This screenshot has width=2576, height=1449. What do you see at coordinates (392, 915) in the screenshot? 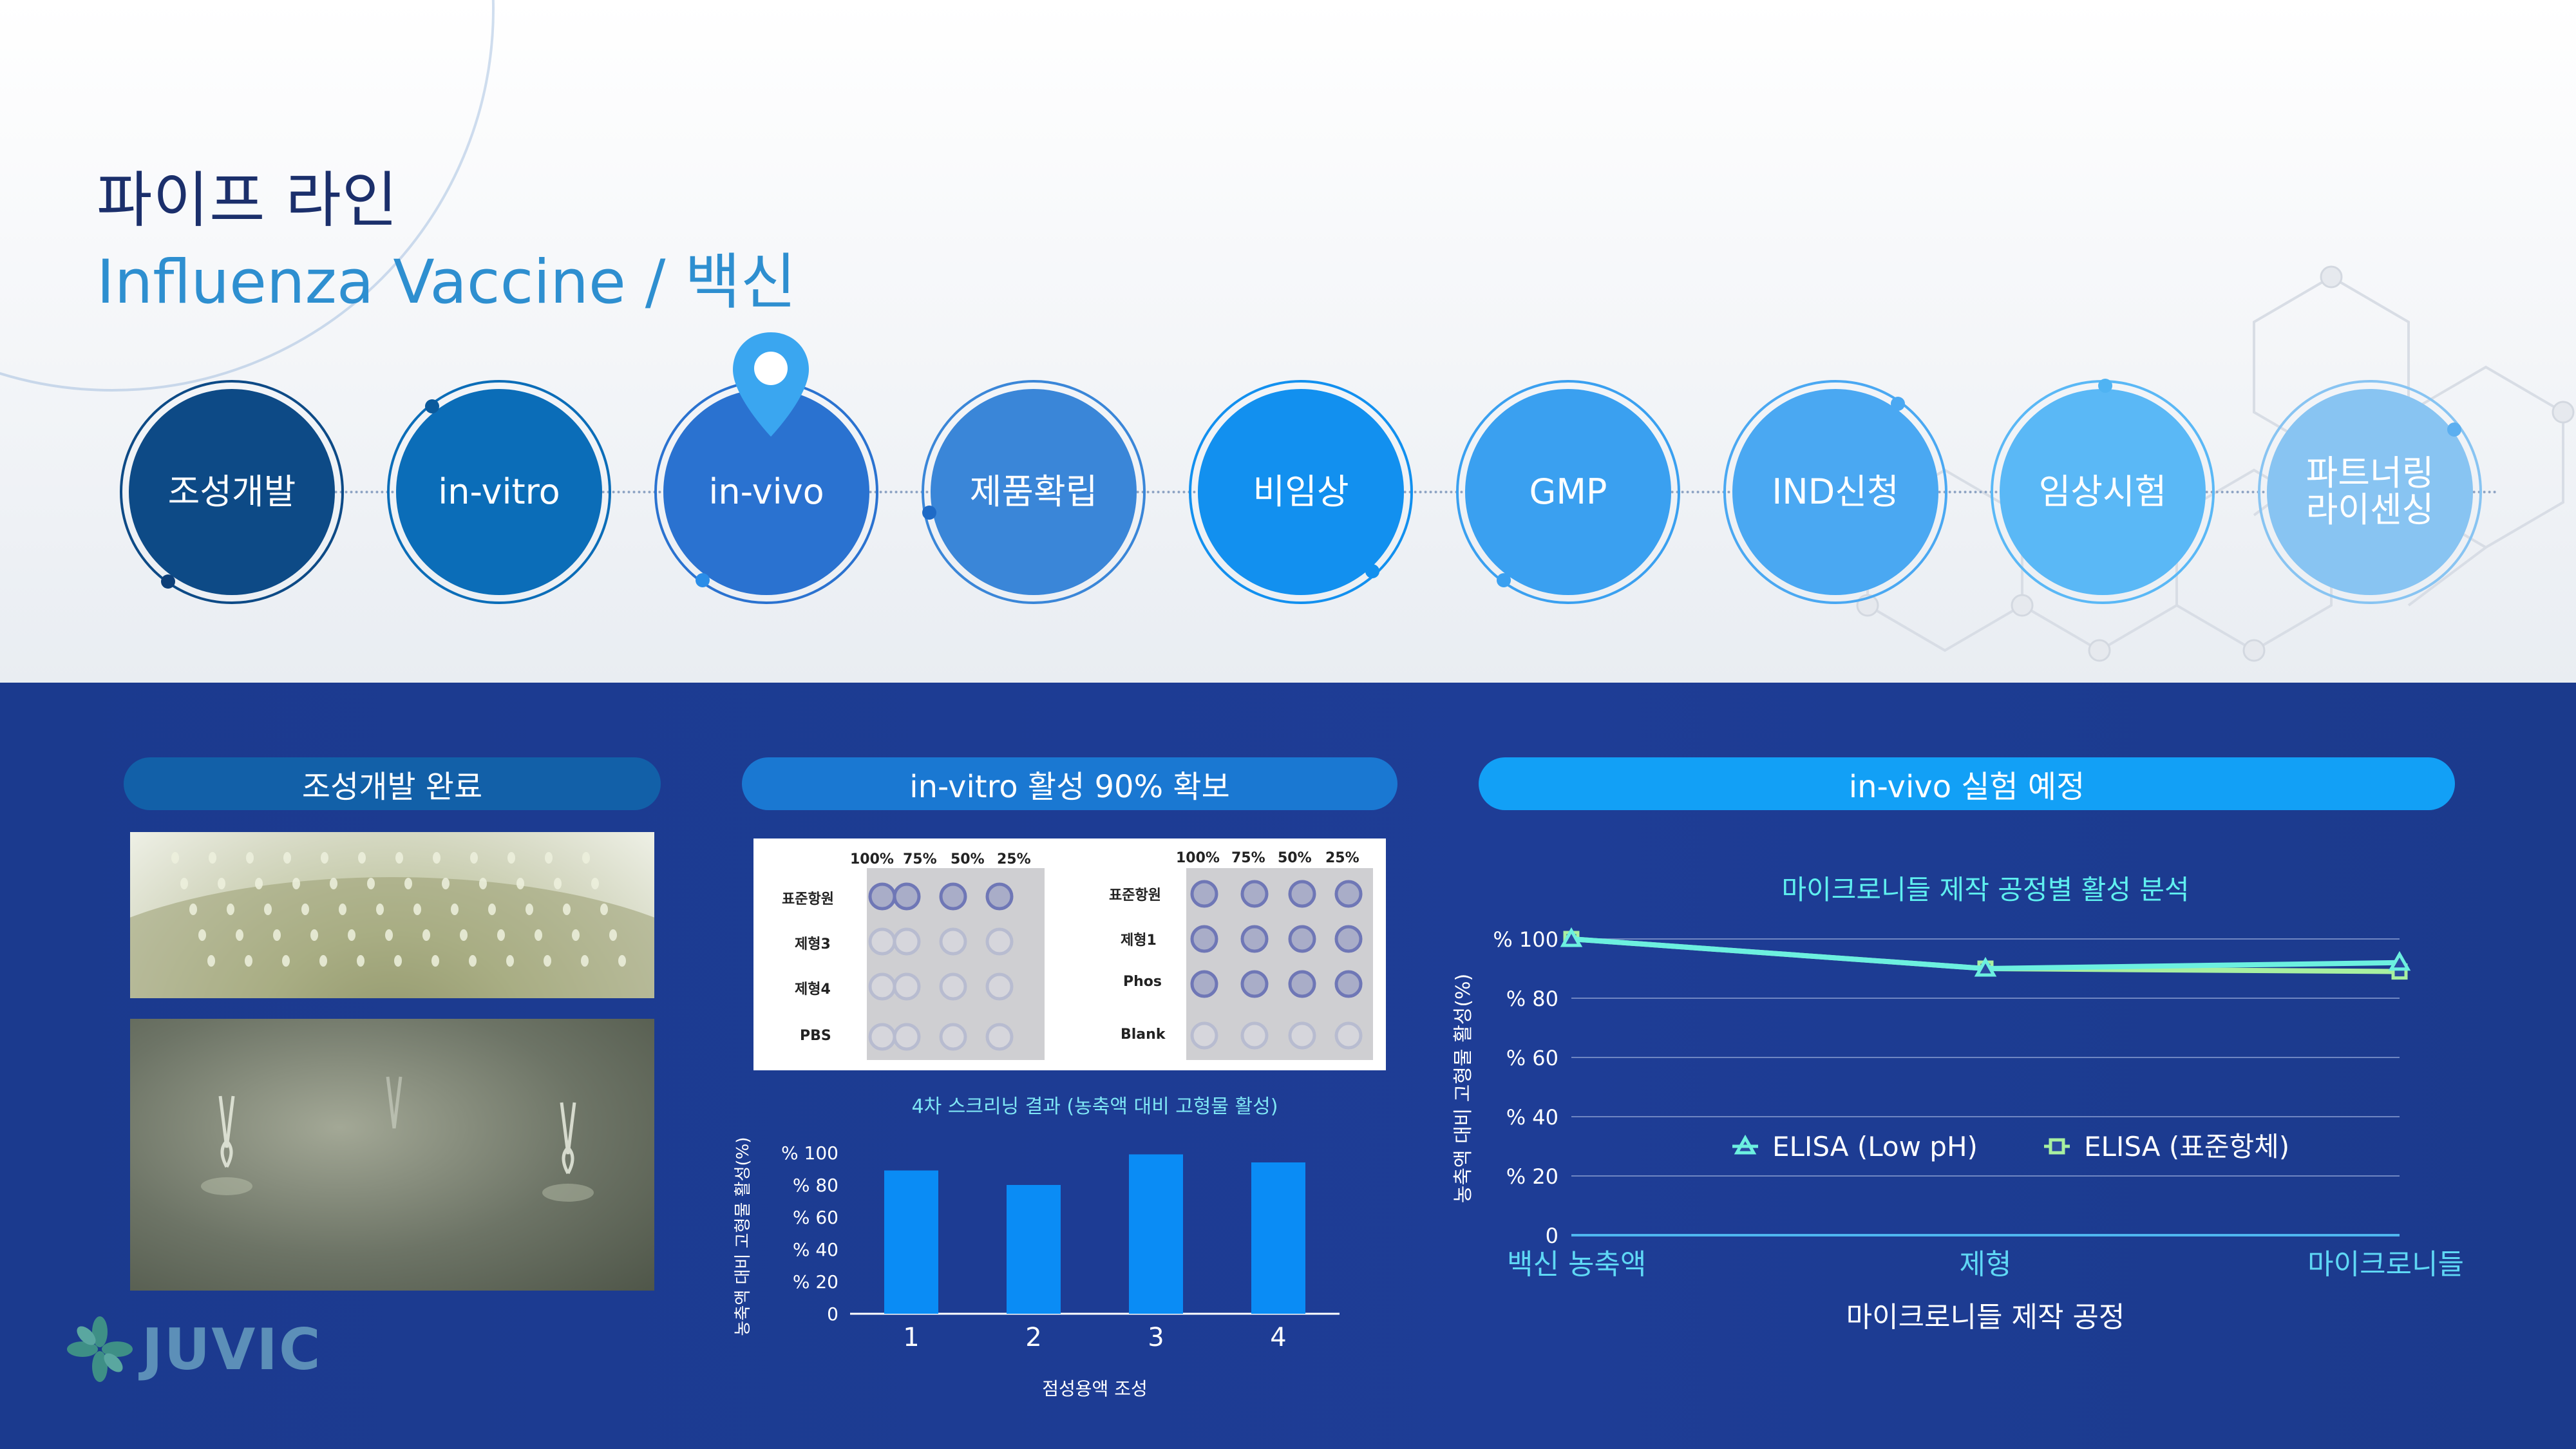
I see `microneedle-array-photo` at bounding box center [392, 915].